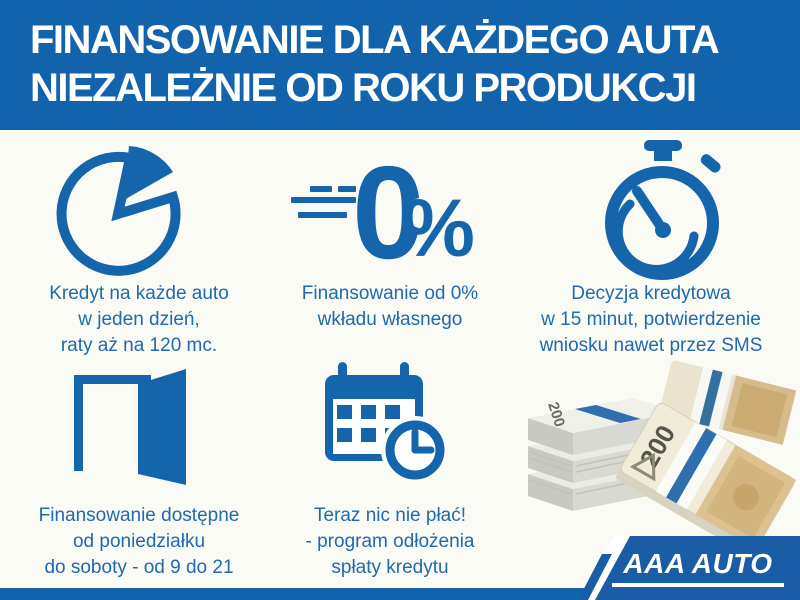  I want to click on pie-chart-icon, so click(118, 212).